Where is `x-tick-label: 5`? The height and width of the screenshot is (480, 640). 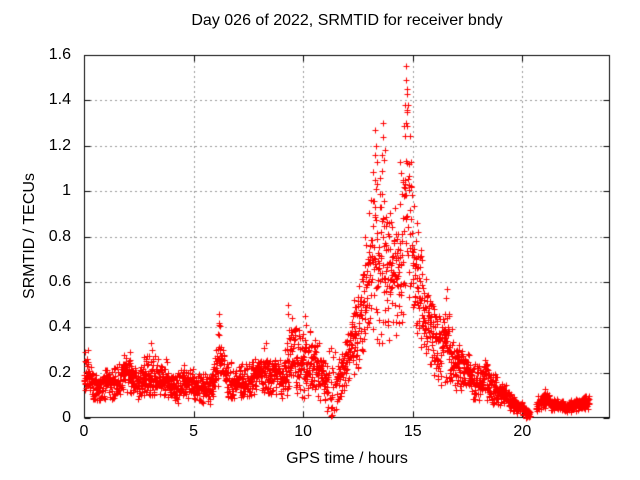 x-tick-label: 5 is located at coordinates (194, 431).